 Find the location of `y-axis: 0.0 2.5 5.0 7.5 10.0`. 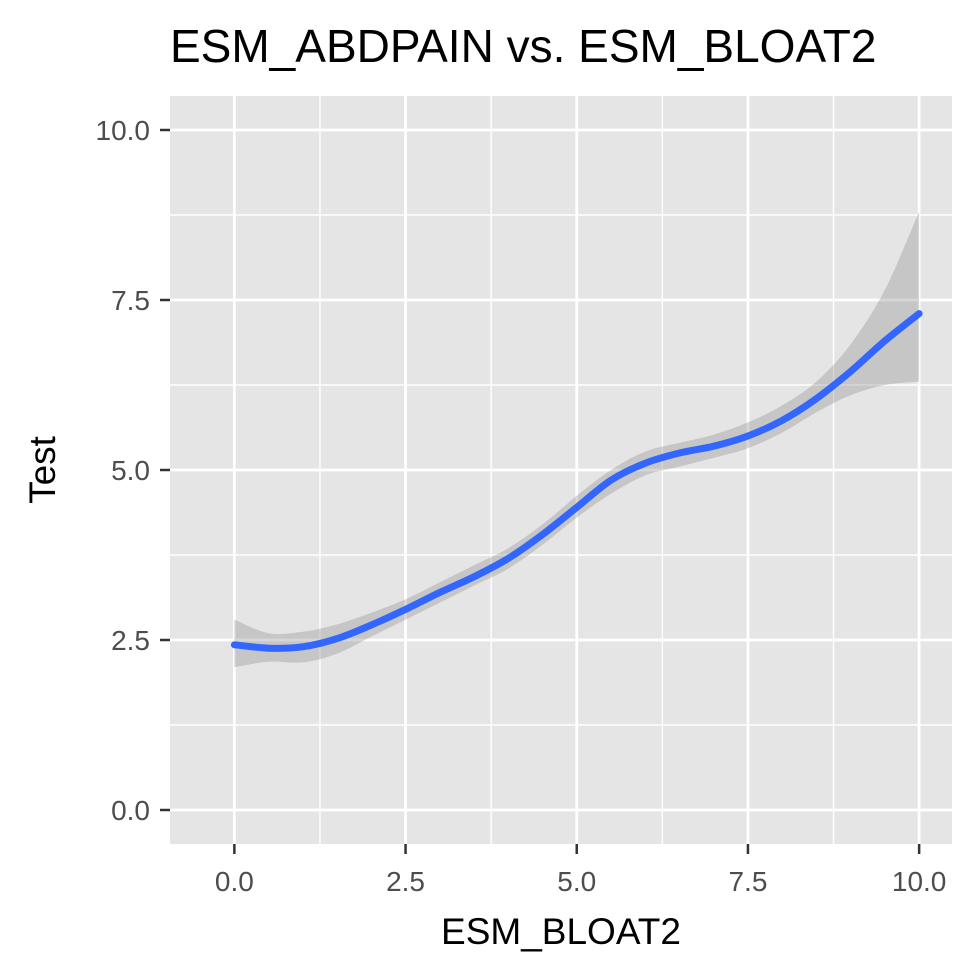

y-axis: 0.0 2.5 5.0 7.5 10.0 is located at coordinates (133, 470).